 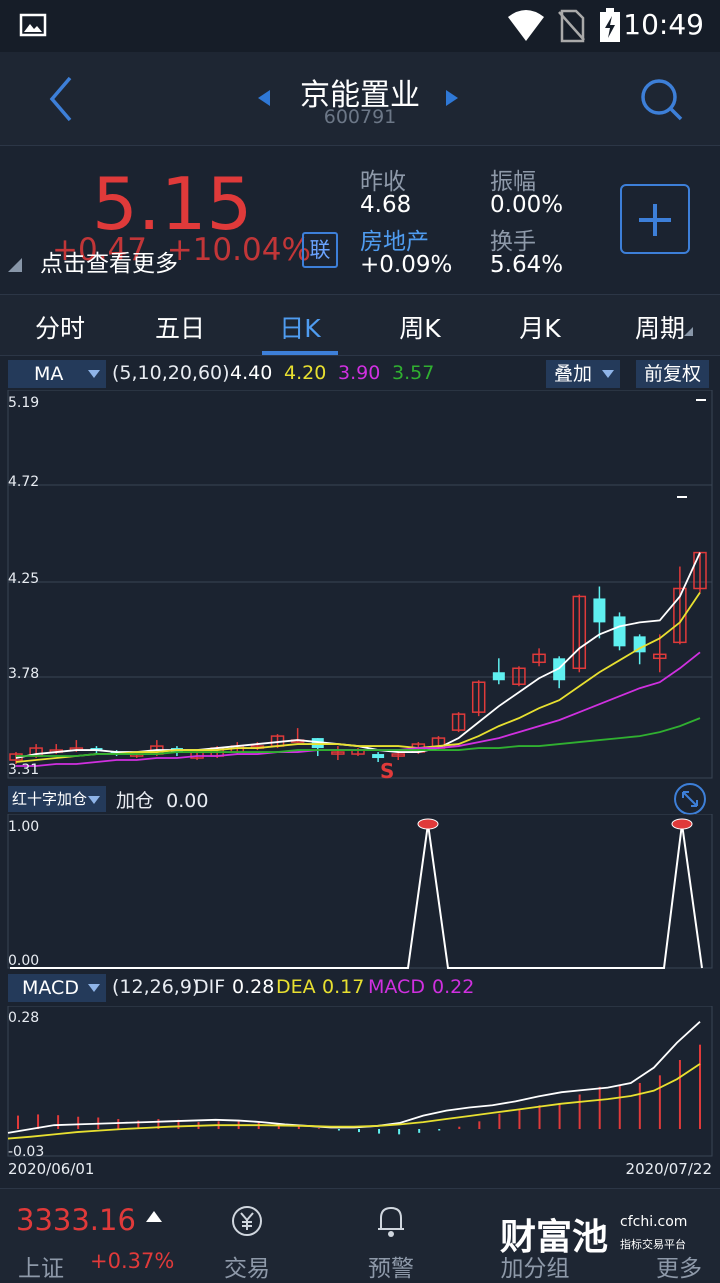 I want to click on add-position-line, so click(x=356, y=896).